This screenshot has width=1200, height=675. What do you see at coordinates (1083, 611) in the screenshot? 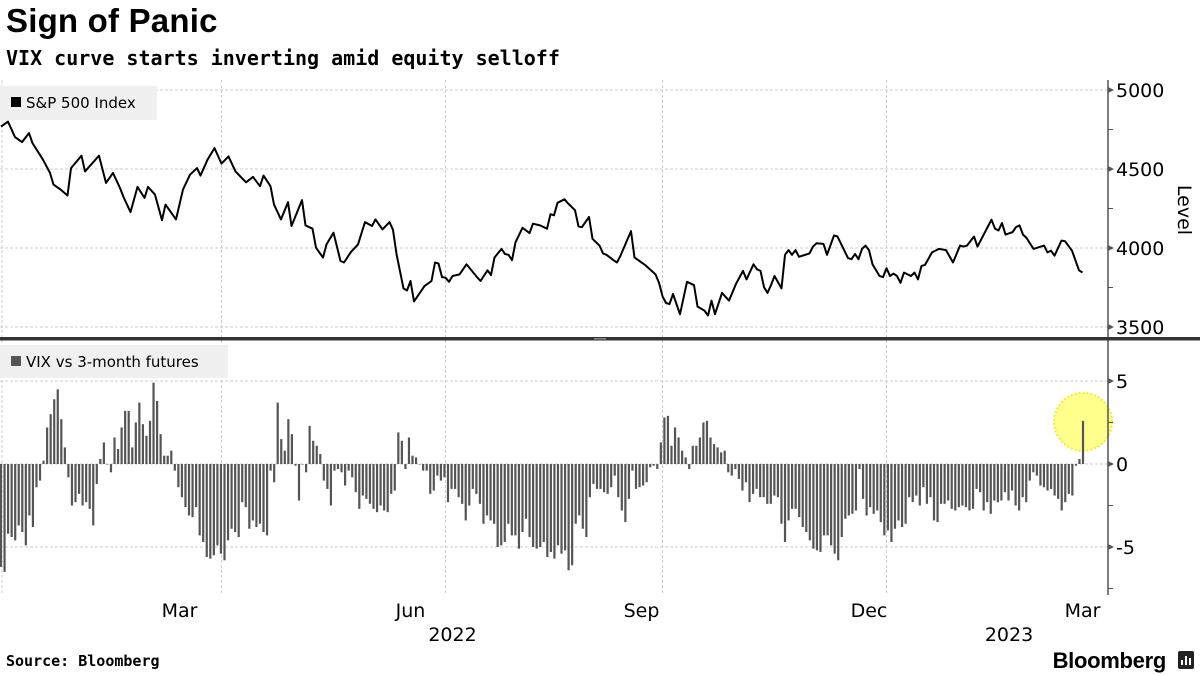
I see `x-month-label: Mar` at bounding box center [1083, 611].